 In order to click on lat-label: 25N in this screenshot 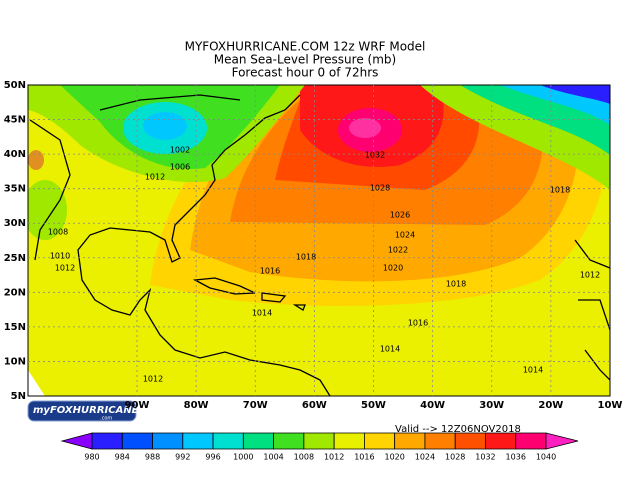, I will do `click(15, 258)`.